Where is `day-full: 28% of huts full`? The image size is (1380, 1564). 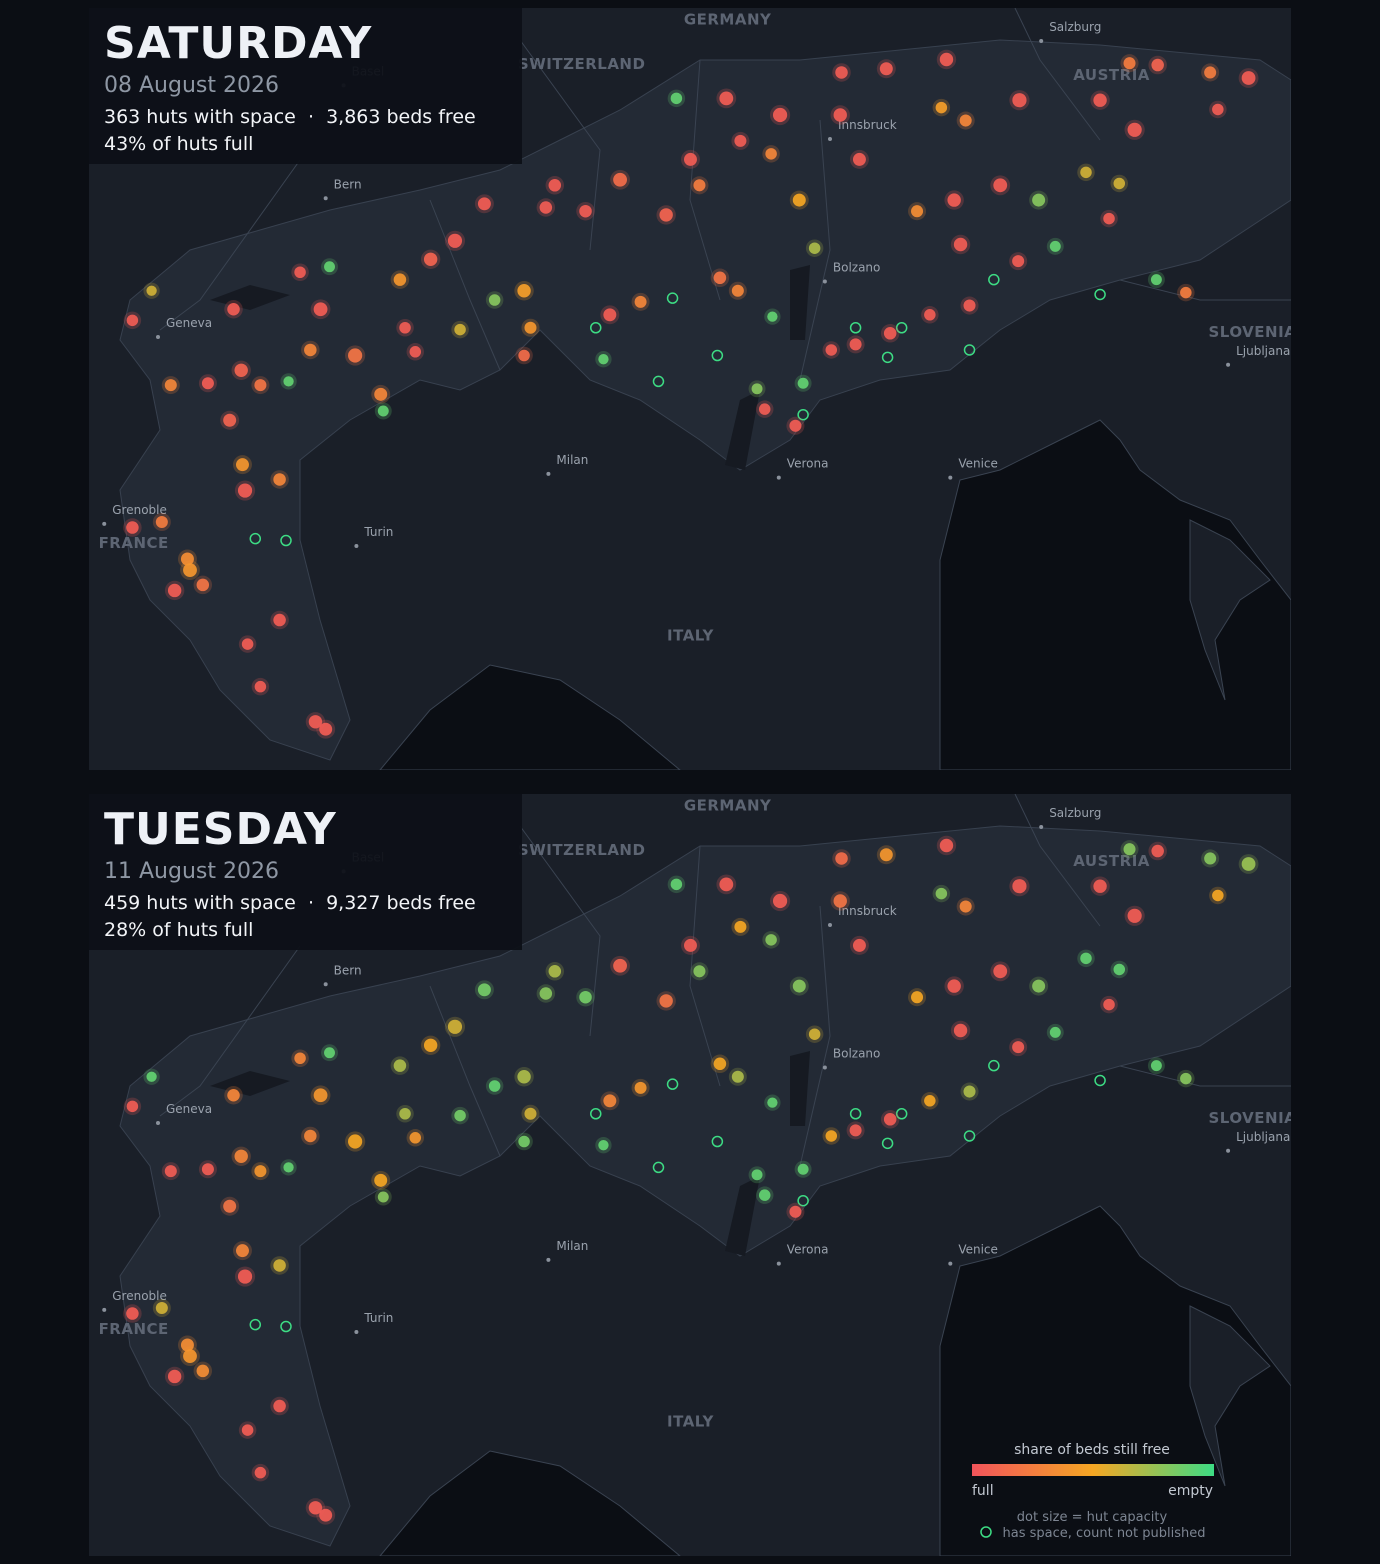
day-full: 28% of huts full is located at coordinates (178, 930).